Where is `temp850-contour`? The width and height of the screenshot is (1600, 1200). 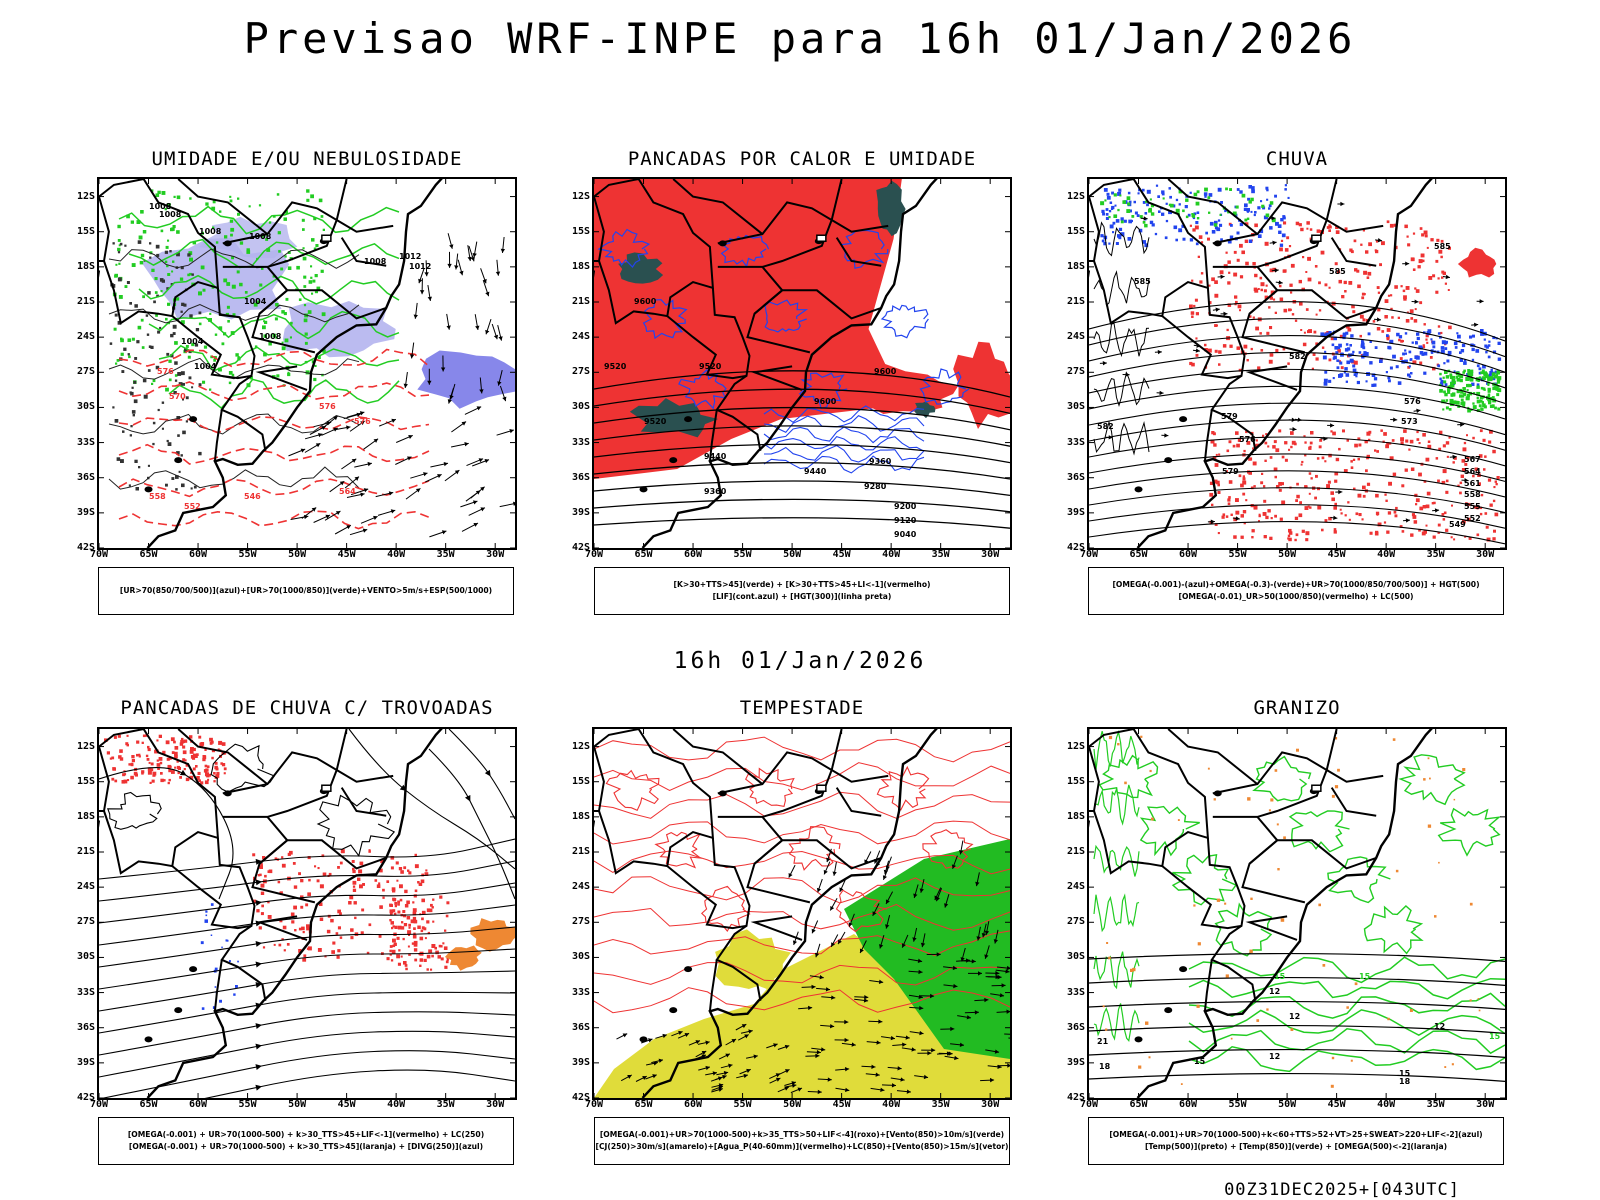 temp850-contour is located at coordinates (1128, 776).